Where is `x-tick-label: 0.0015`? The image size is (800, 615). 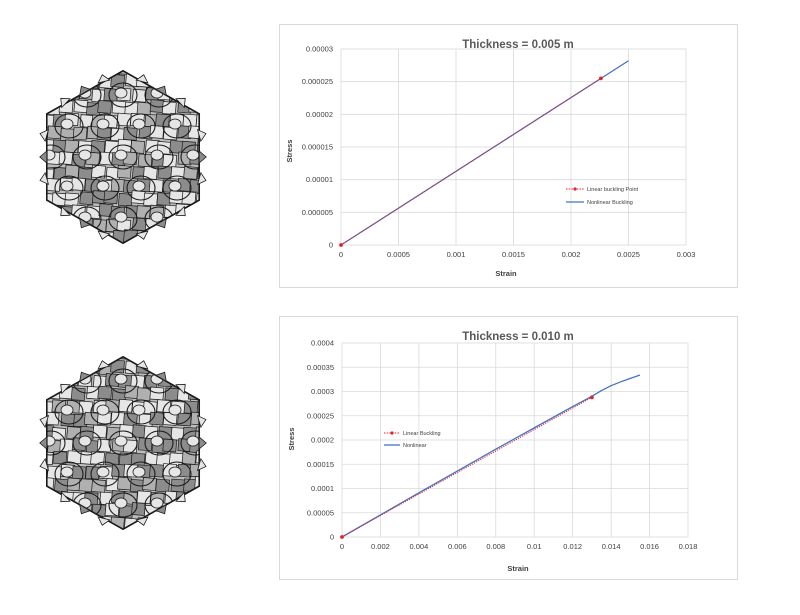
x-tick-label: 0.0015 is located at coordinates (513, 254).